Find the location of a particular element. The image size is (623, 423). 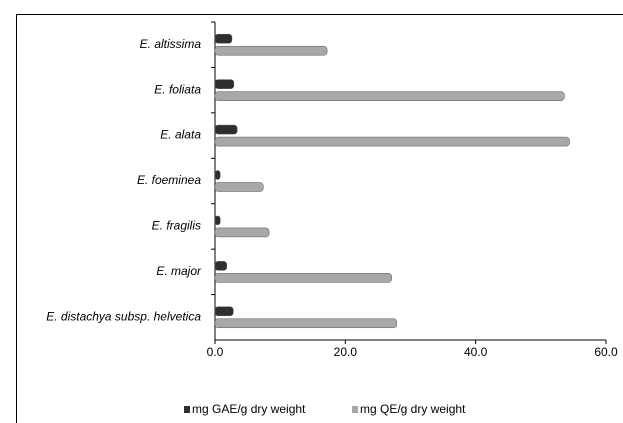

y-tick-label: E. alata is located at coordinates (180, 135).